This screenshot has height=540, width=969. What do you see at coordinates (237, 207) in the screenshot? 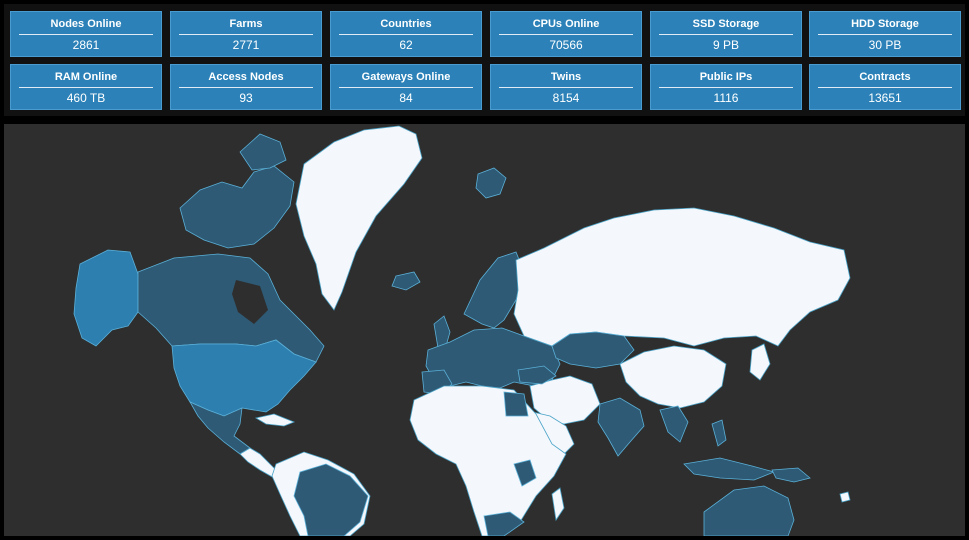
I see `country-canada-islands` at bounding box center [237, 207].